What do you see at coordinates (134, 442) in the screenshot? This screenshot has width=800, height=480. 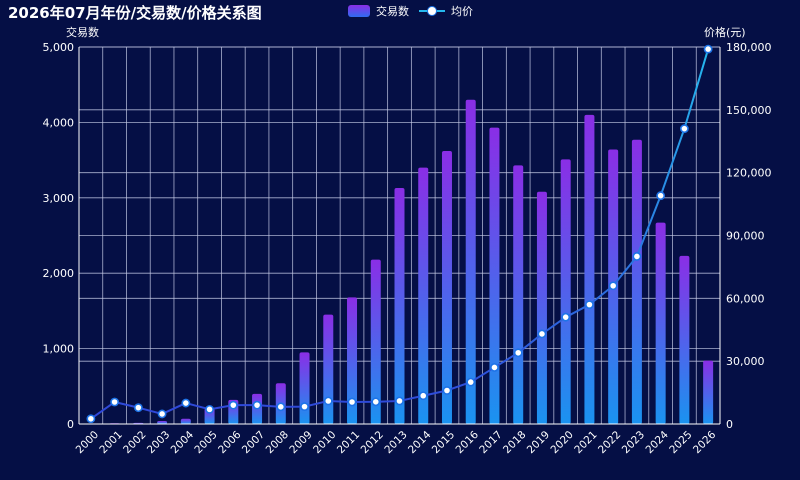 I see `x-tick-2002: 2002` at bounding box center [134, 442].